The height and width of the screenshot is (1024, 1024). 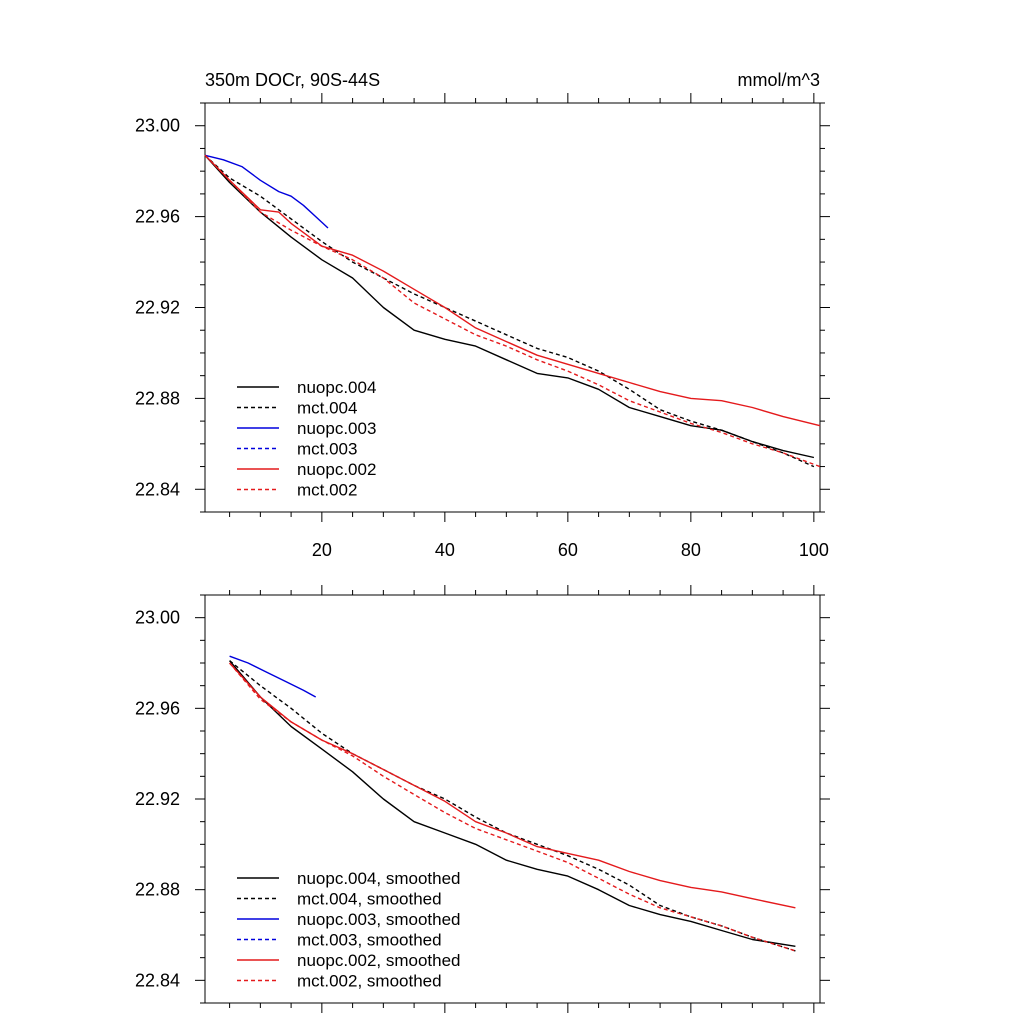 I want to click on legend-label: nuopc.004, so click(x=336, y=387).